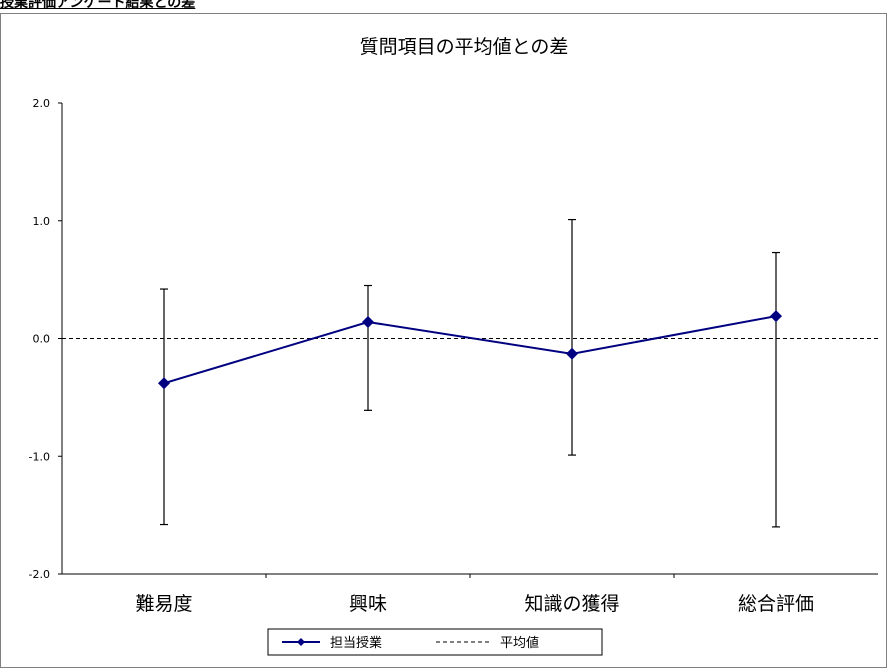 The width and height of the screenshot is (890, 671). What do you see at coordinates (356, 643) in the screenshot?
I see `legend-series-label: 担当授業` at bounding box center [356, 643].